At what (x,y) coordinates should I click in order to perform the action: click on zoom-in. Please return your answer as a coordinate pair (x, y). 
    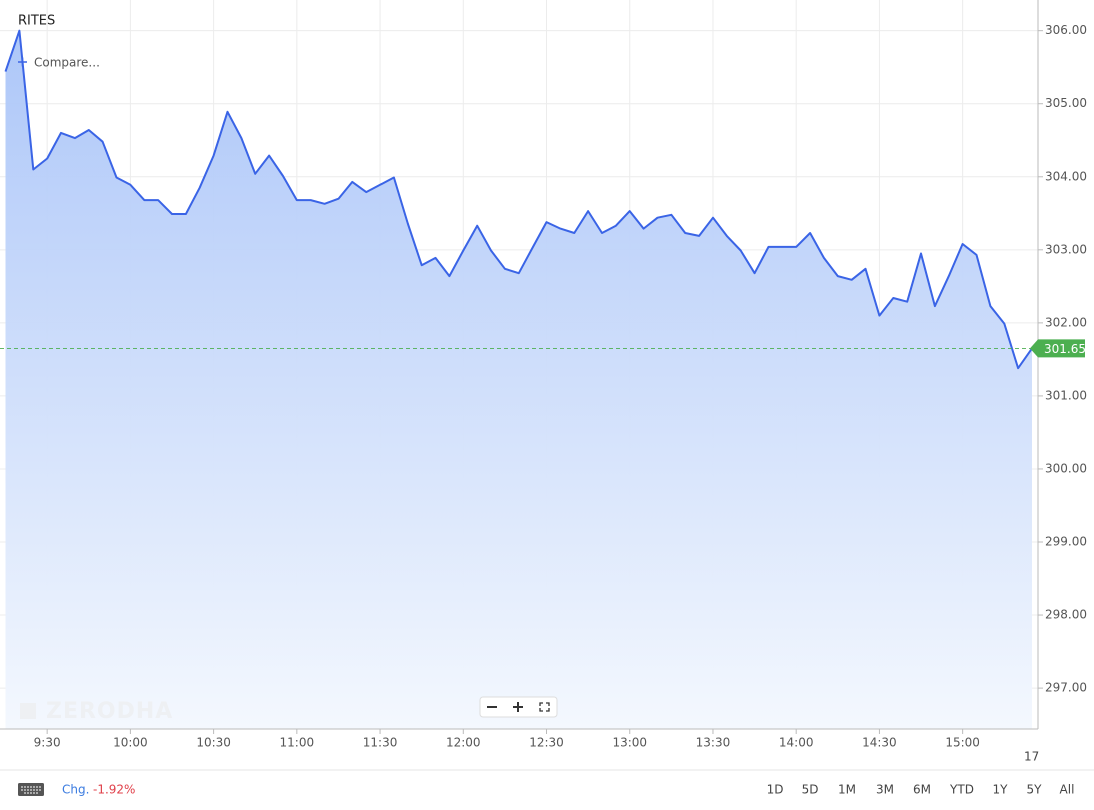
    Looking at the image, I should click on (518, 707).